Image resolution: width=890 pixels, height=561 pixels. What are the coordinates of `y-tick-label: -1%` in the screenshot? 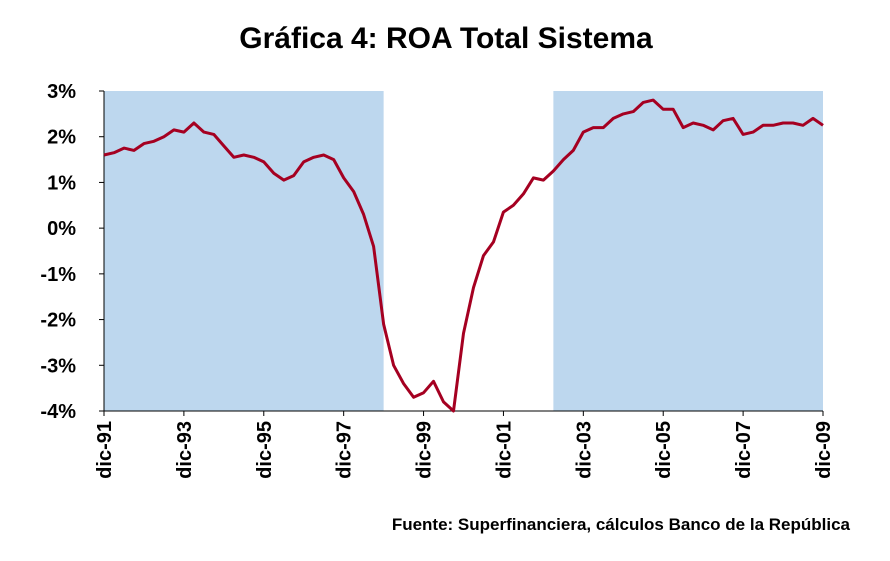 It's located at (58, 275).